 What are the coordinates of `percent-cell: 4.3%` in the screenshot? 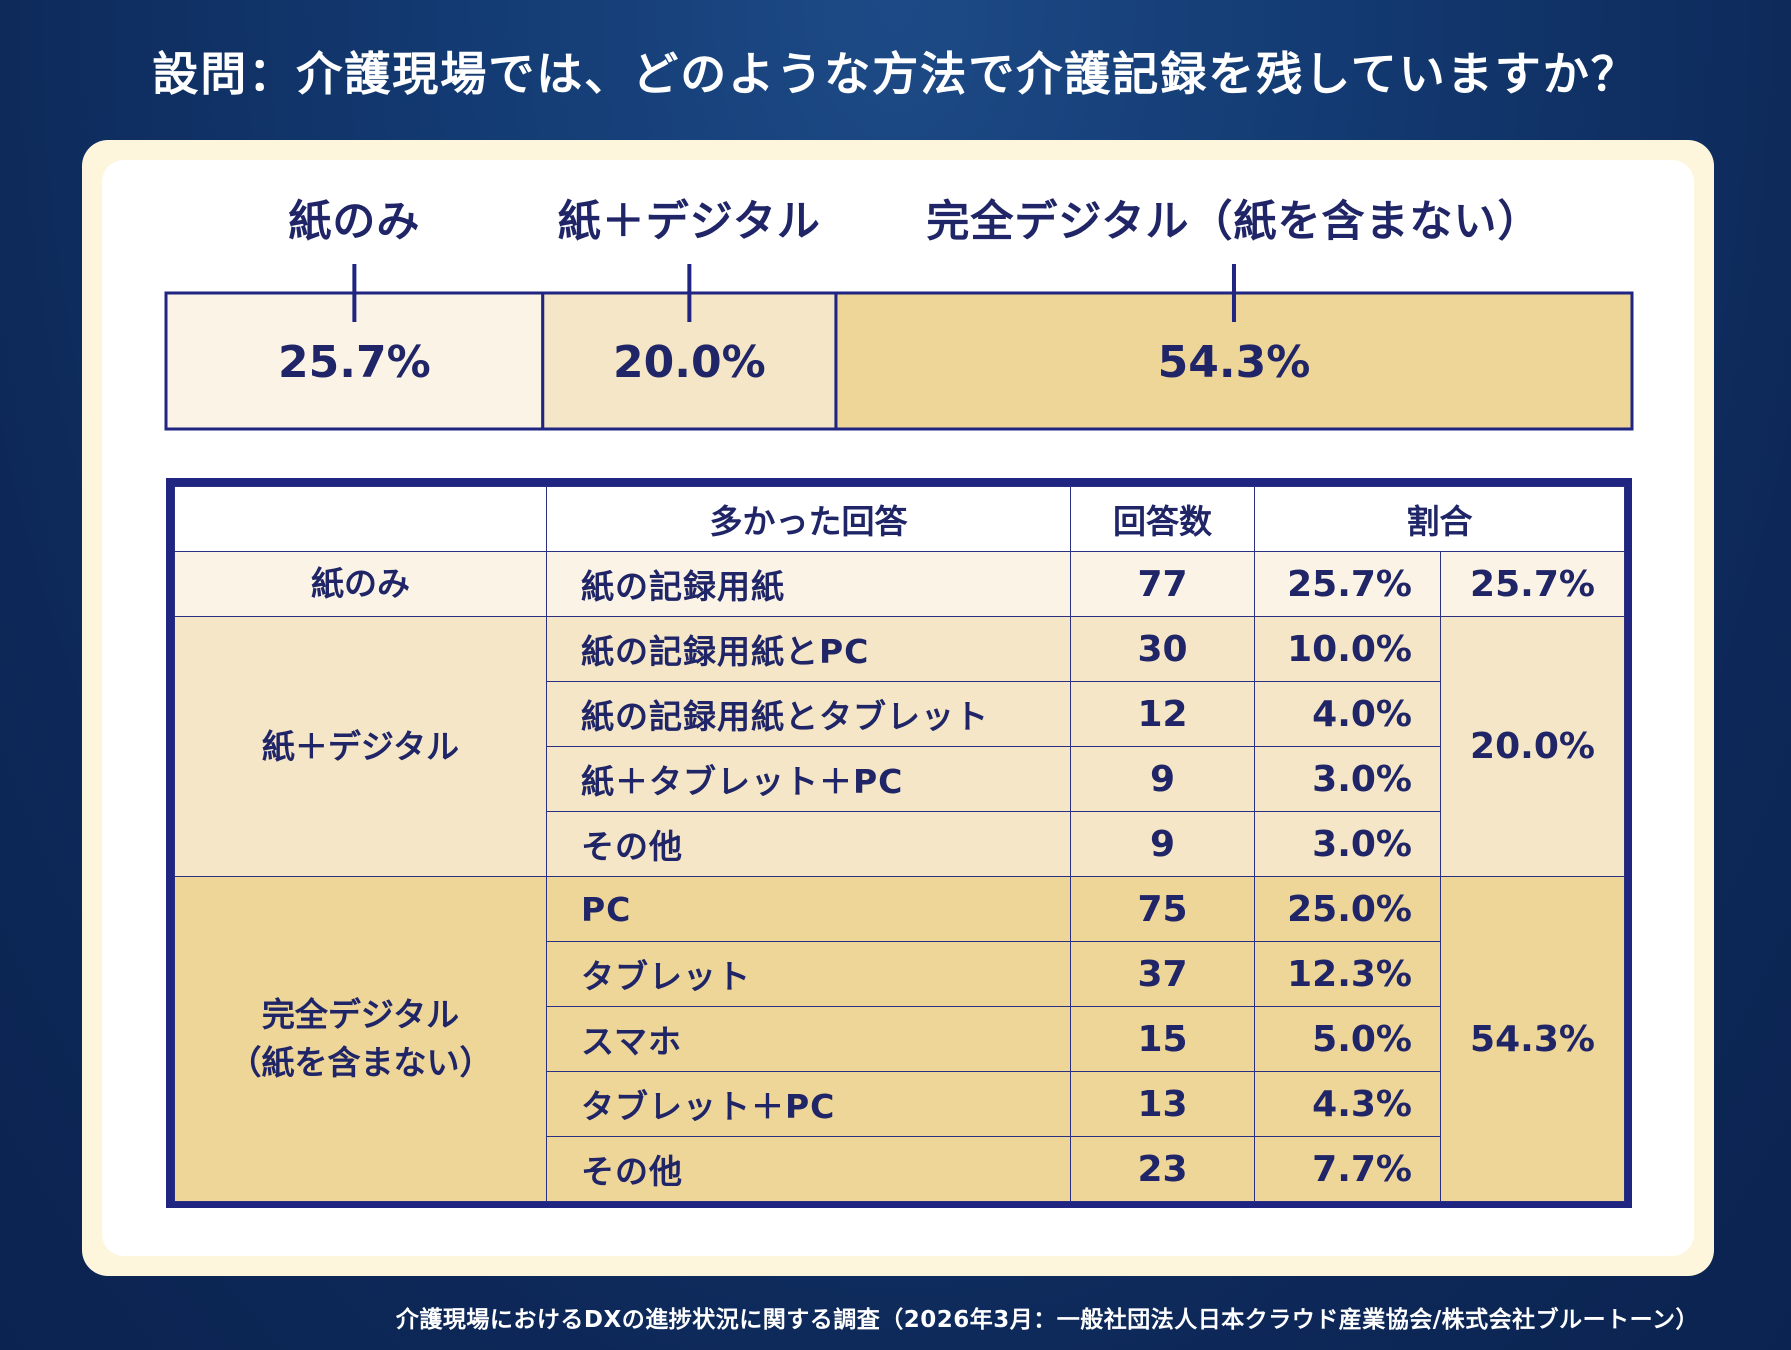 It's located at (1347, 1104).